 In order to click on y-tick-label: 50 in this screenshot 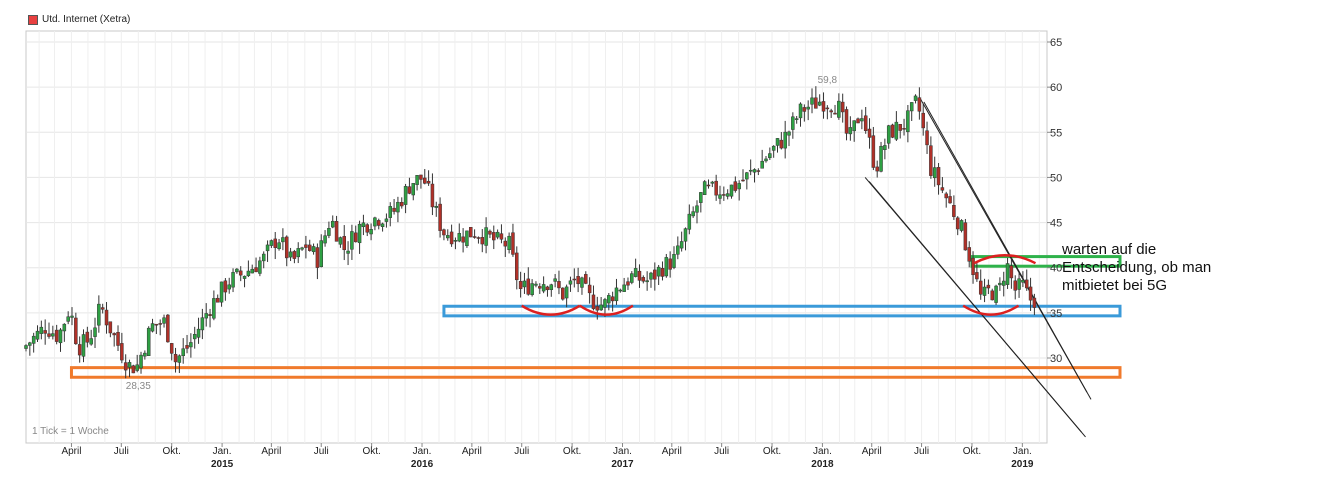, I will do `click(1056, 178)`.